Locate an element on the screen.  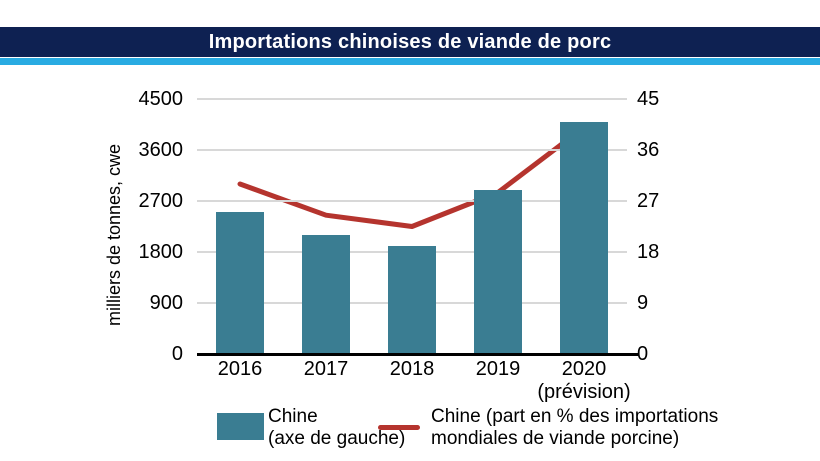
x-tick-2019: 2019 is located at coordinates (498, 369).